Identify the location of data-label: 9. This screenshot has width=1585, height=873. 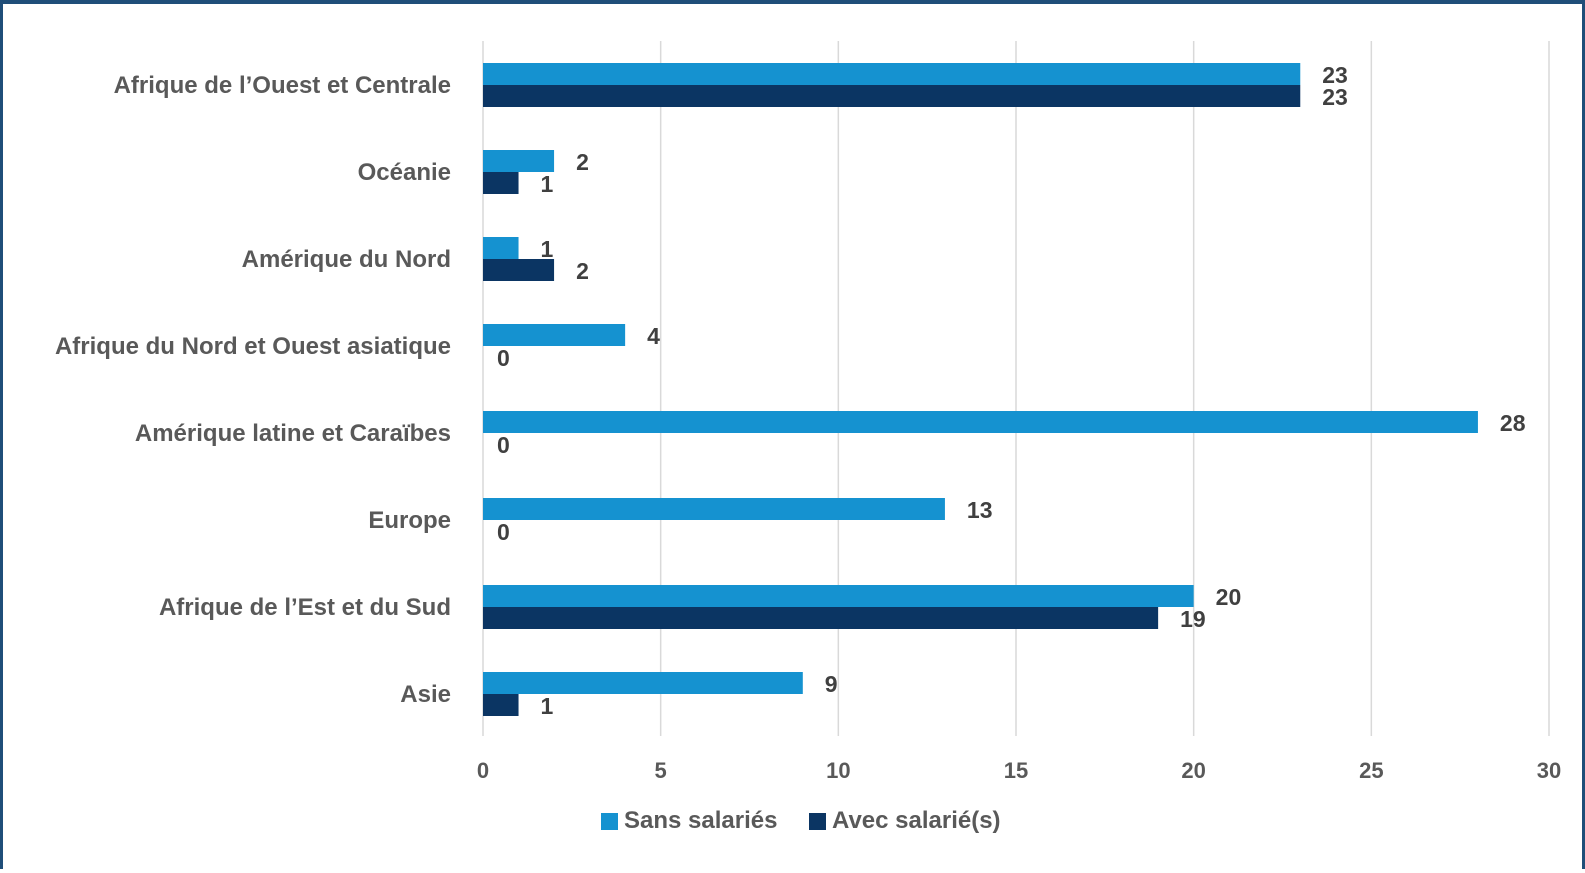
(831, 684).